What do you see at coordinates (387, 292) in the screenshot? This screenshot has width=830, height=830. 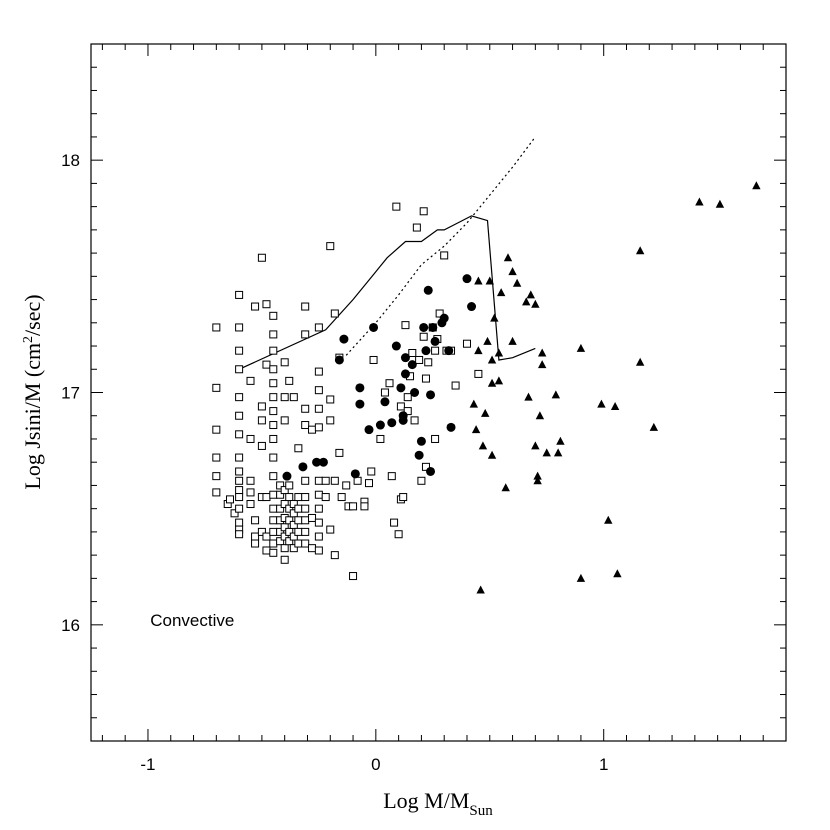 I see `solid-curve` at bounding box center [387, 292].